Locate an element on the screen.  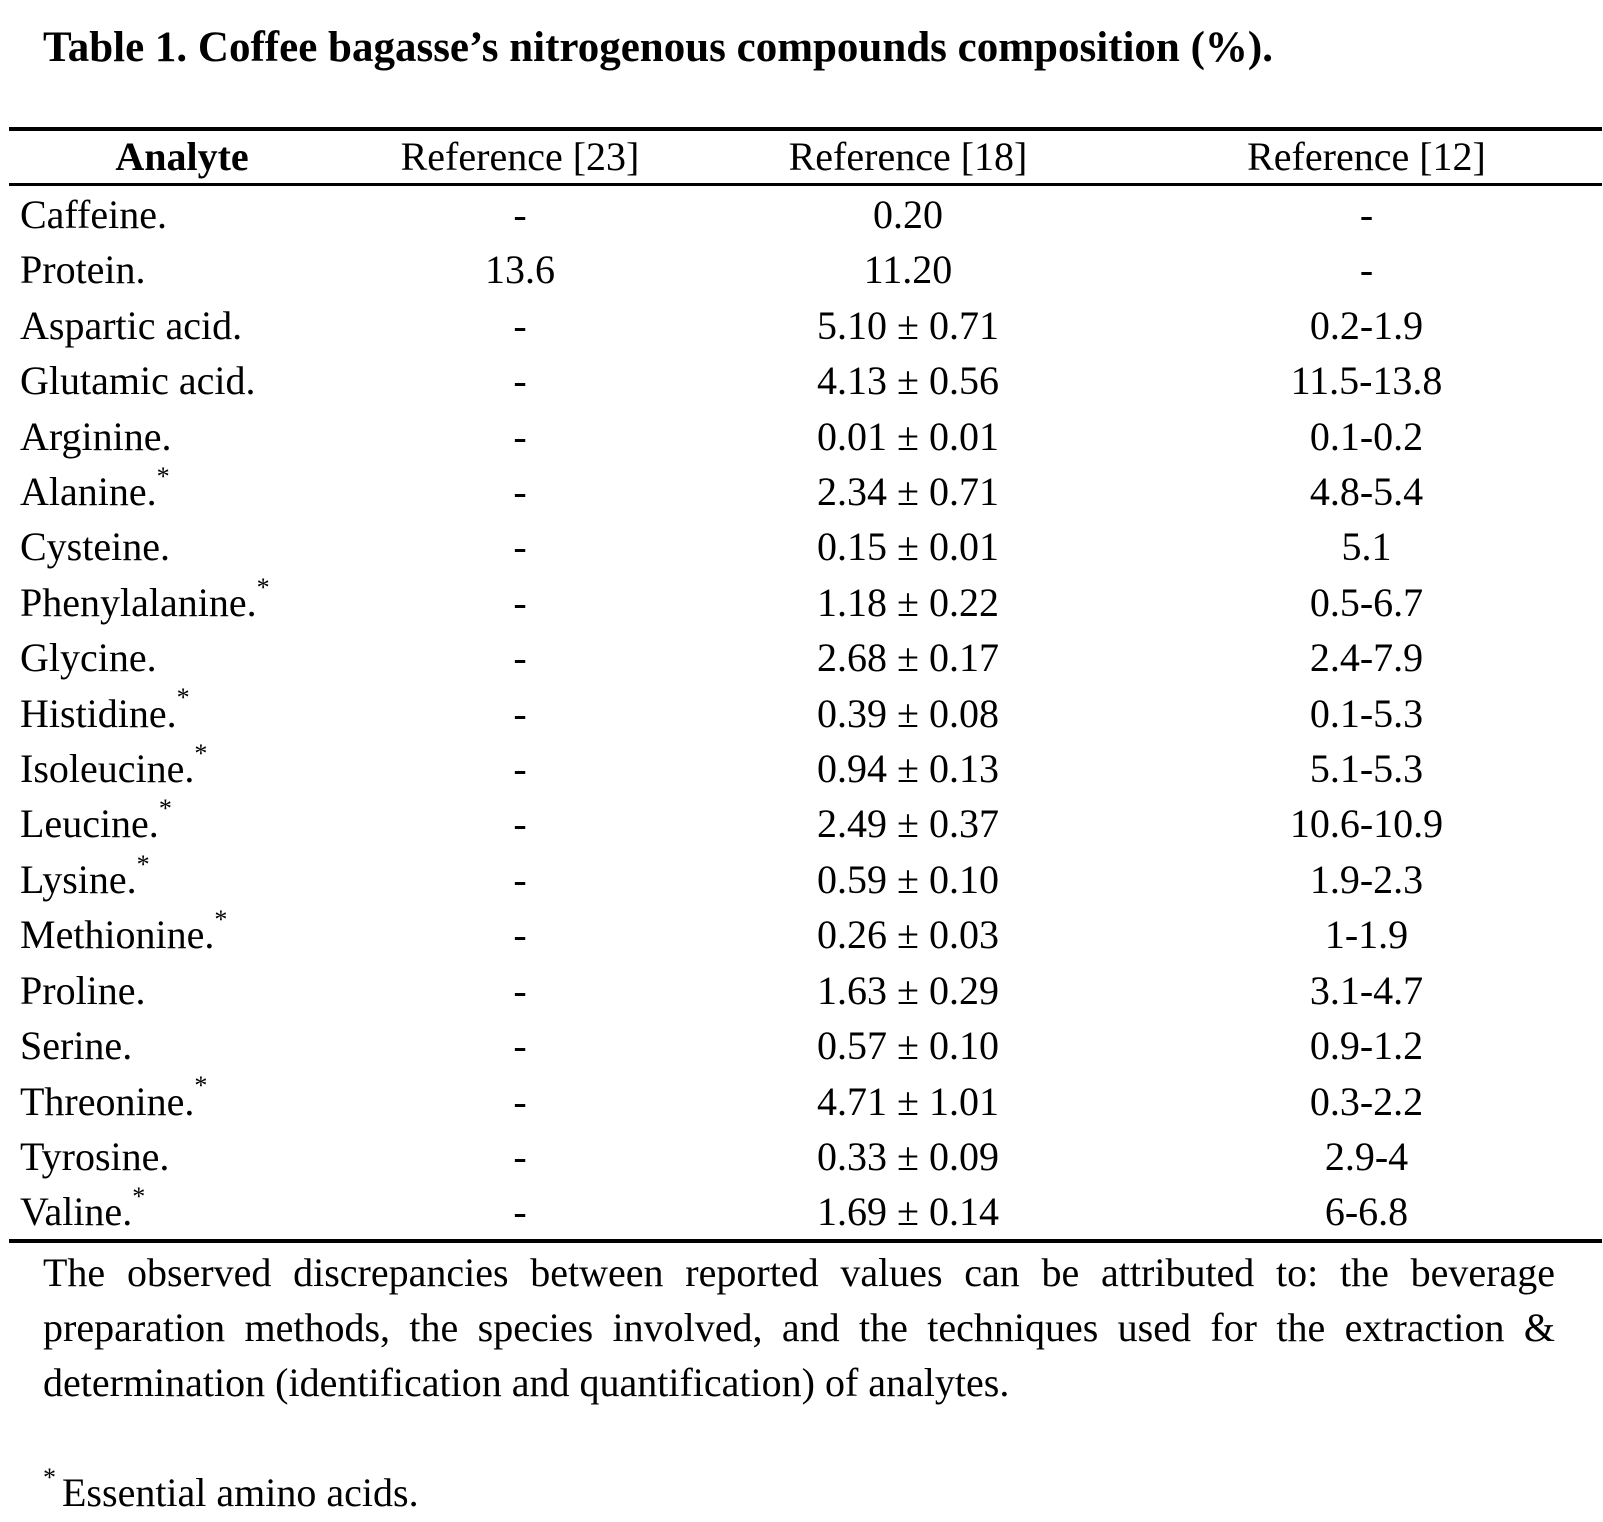
table-row: Methionine.* - 0.26 ± 0.03 1-1.9 is located at coordinates (805, 934).